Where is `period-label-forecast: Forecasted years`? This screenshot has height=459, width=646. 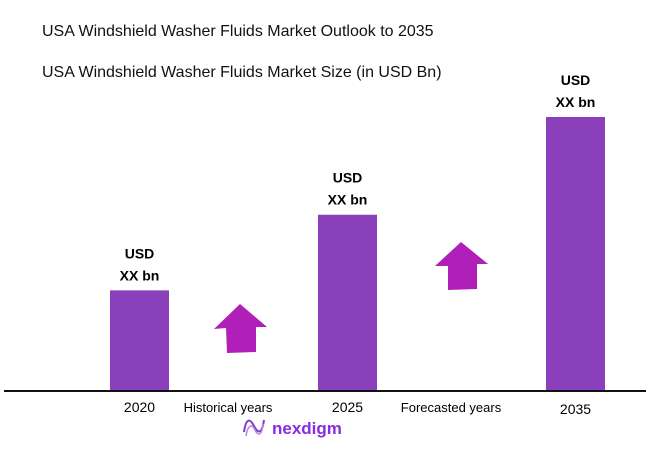
period-label-forecast: Forecasted years is located at coordinates (451, 407).